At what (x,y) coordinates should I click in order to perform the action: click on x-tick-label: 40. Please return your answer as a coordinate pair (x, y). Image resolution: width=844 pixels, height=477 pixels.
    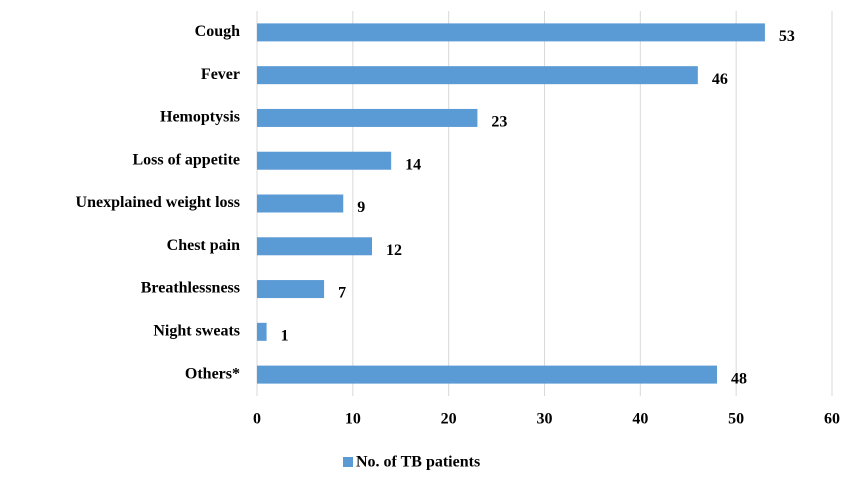
    Looking at the image, I should click on (640, 419).